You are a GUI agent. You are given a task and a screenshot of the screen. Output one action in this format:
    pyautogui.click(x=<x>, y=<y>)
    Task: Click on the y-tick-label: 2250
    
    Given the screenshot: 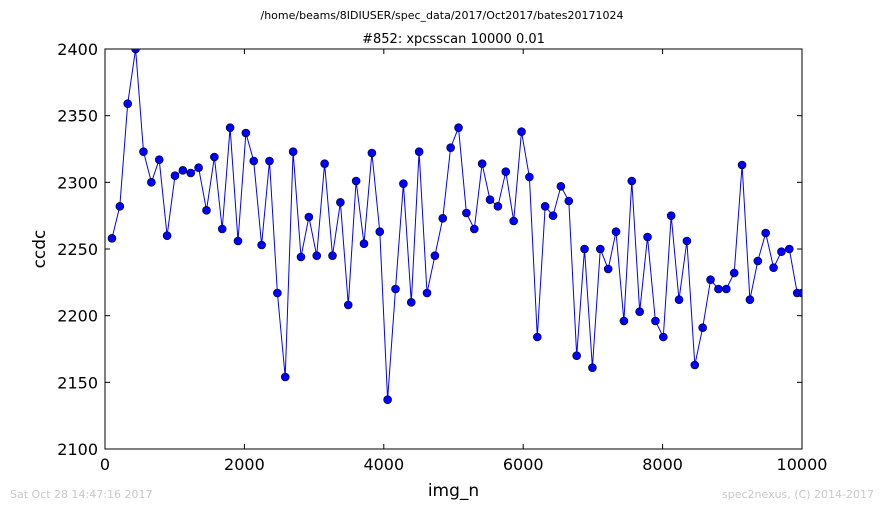 What is the action you would take?
    pyautogui.click(x=77, y=249)
    